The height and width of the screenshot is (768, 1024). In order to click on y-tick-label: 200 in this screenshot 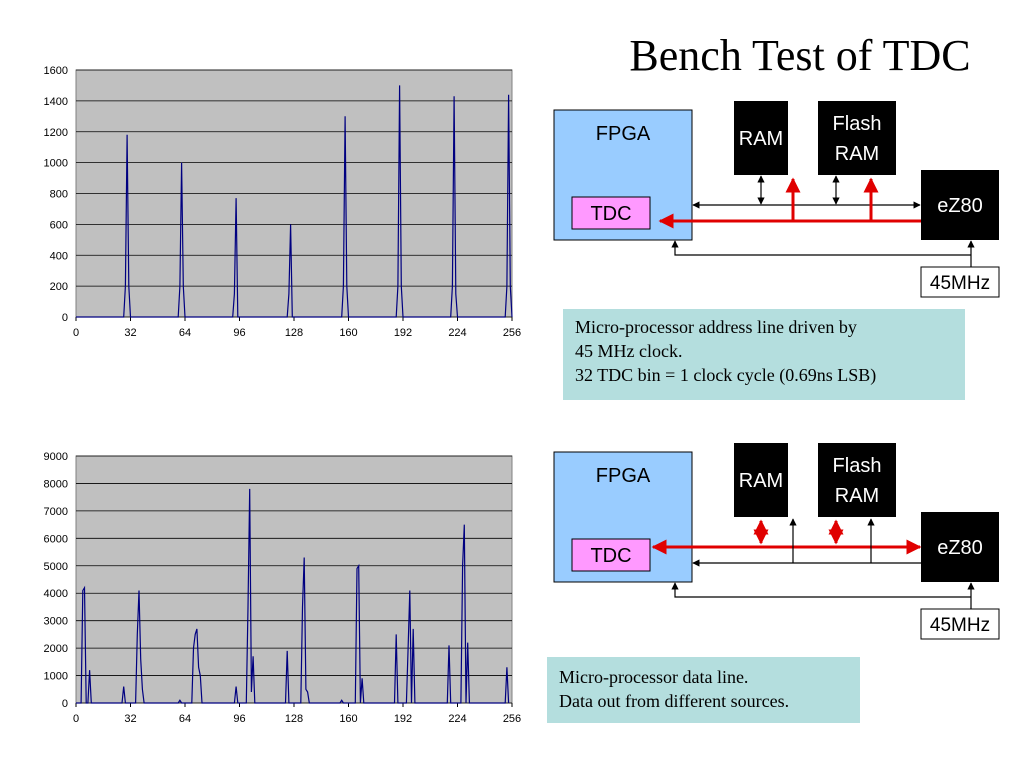, I will do `click(59, 287)`.